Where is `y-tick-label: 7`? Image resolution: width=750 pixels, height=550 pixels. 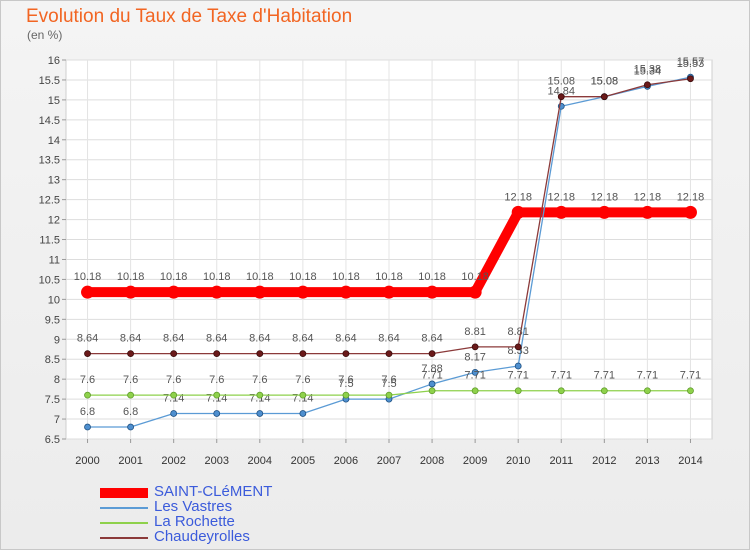
y-tick-label: 7 is located at coordinates (57, 420).